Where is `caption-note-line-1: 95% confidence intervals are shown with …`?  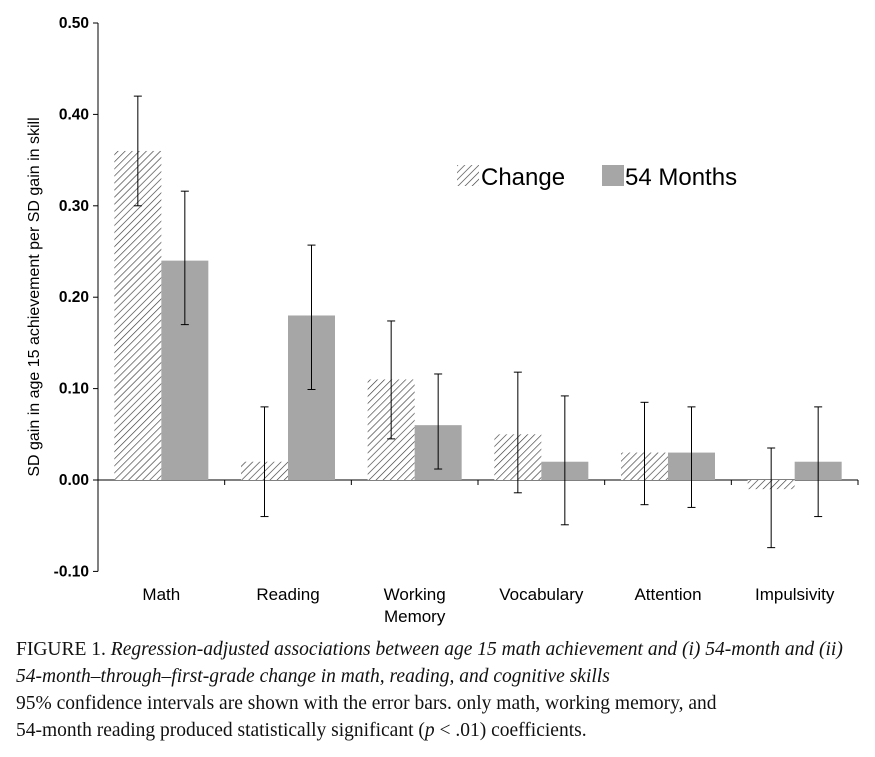 caption-note-line-1: 95% confidence intervals are shown with … is located at coordinates (366, 703).